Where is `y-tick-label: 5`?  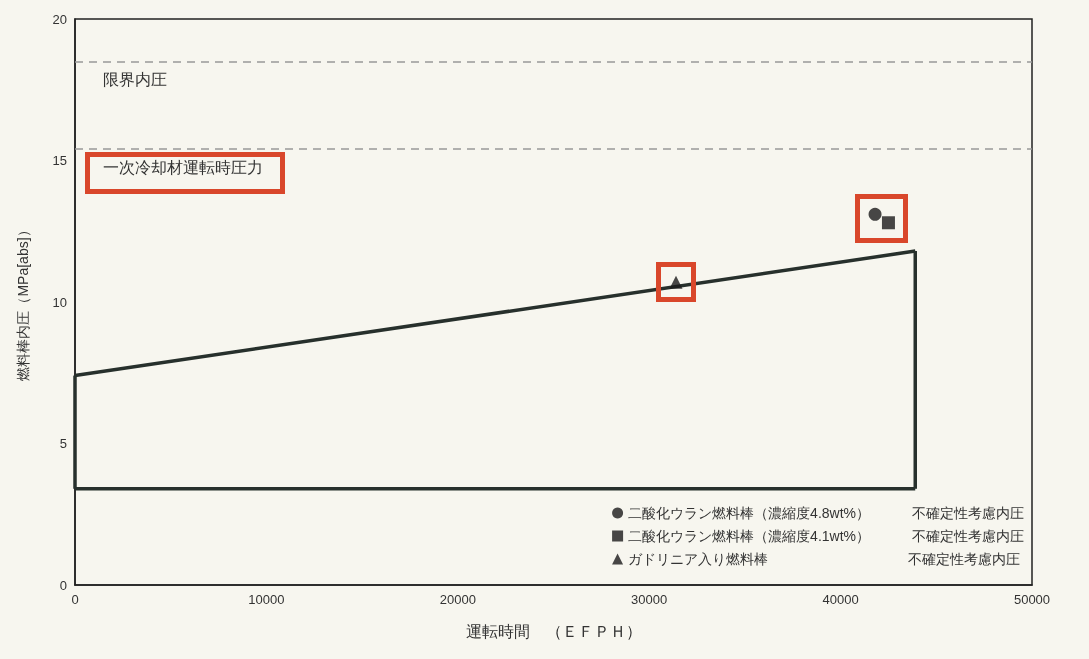
y-tick-label: 5 is located at coordinates (63, 443).